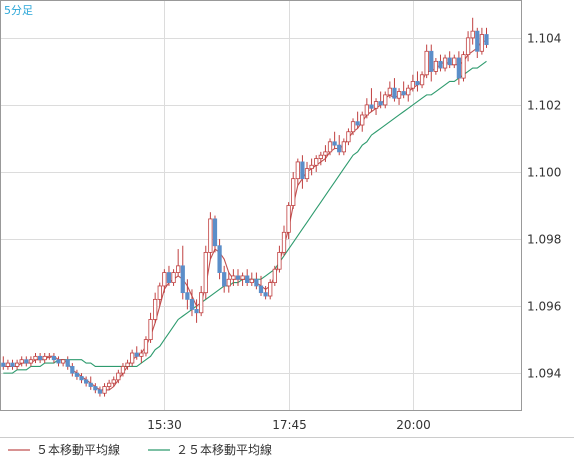  What do you see at coordinates (140, 449) in the screenshot?
I see `legend: ５本移動平均線 ２５本移動平均線` at bounding box center [140, 449].